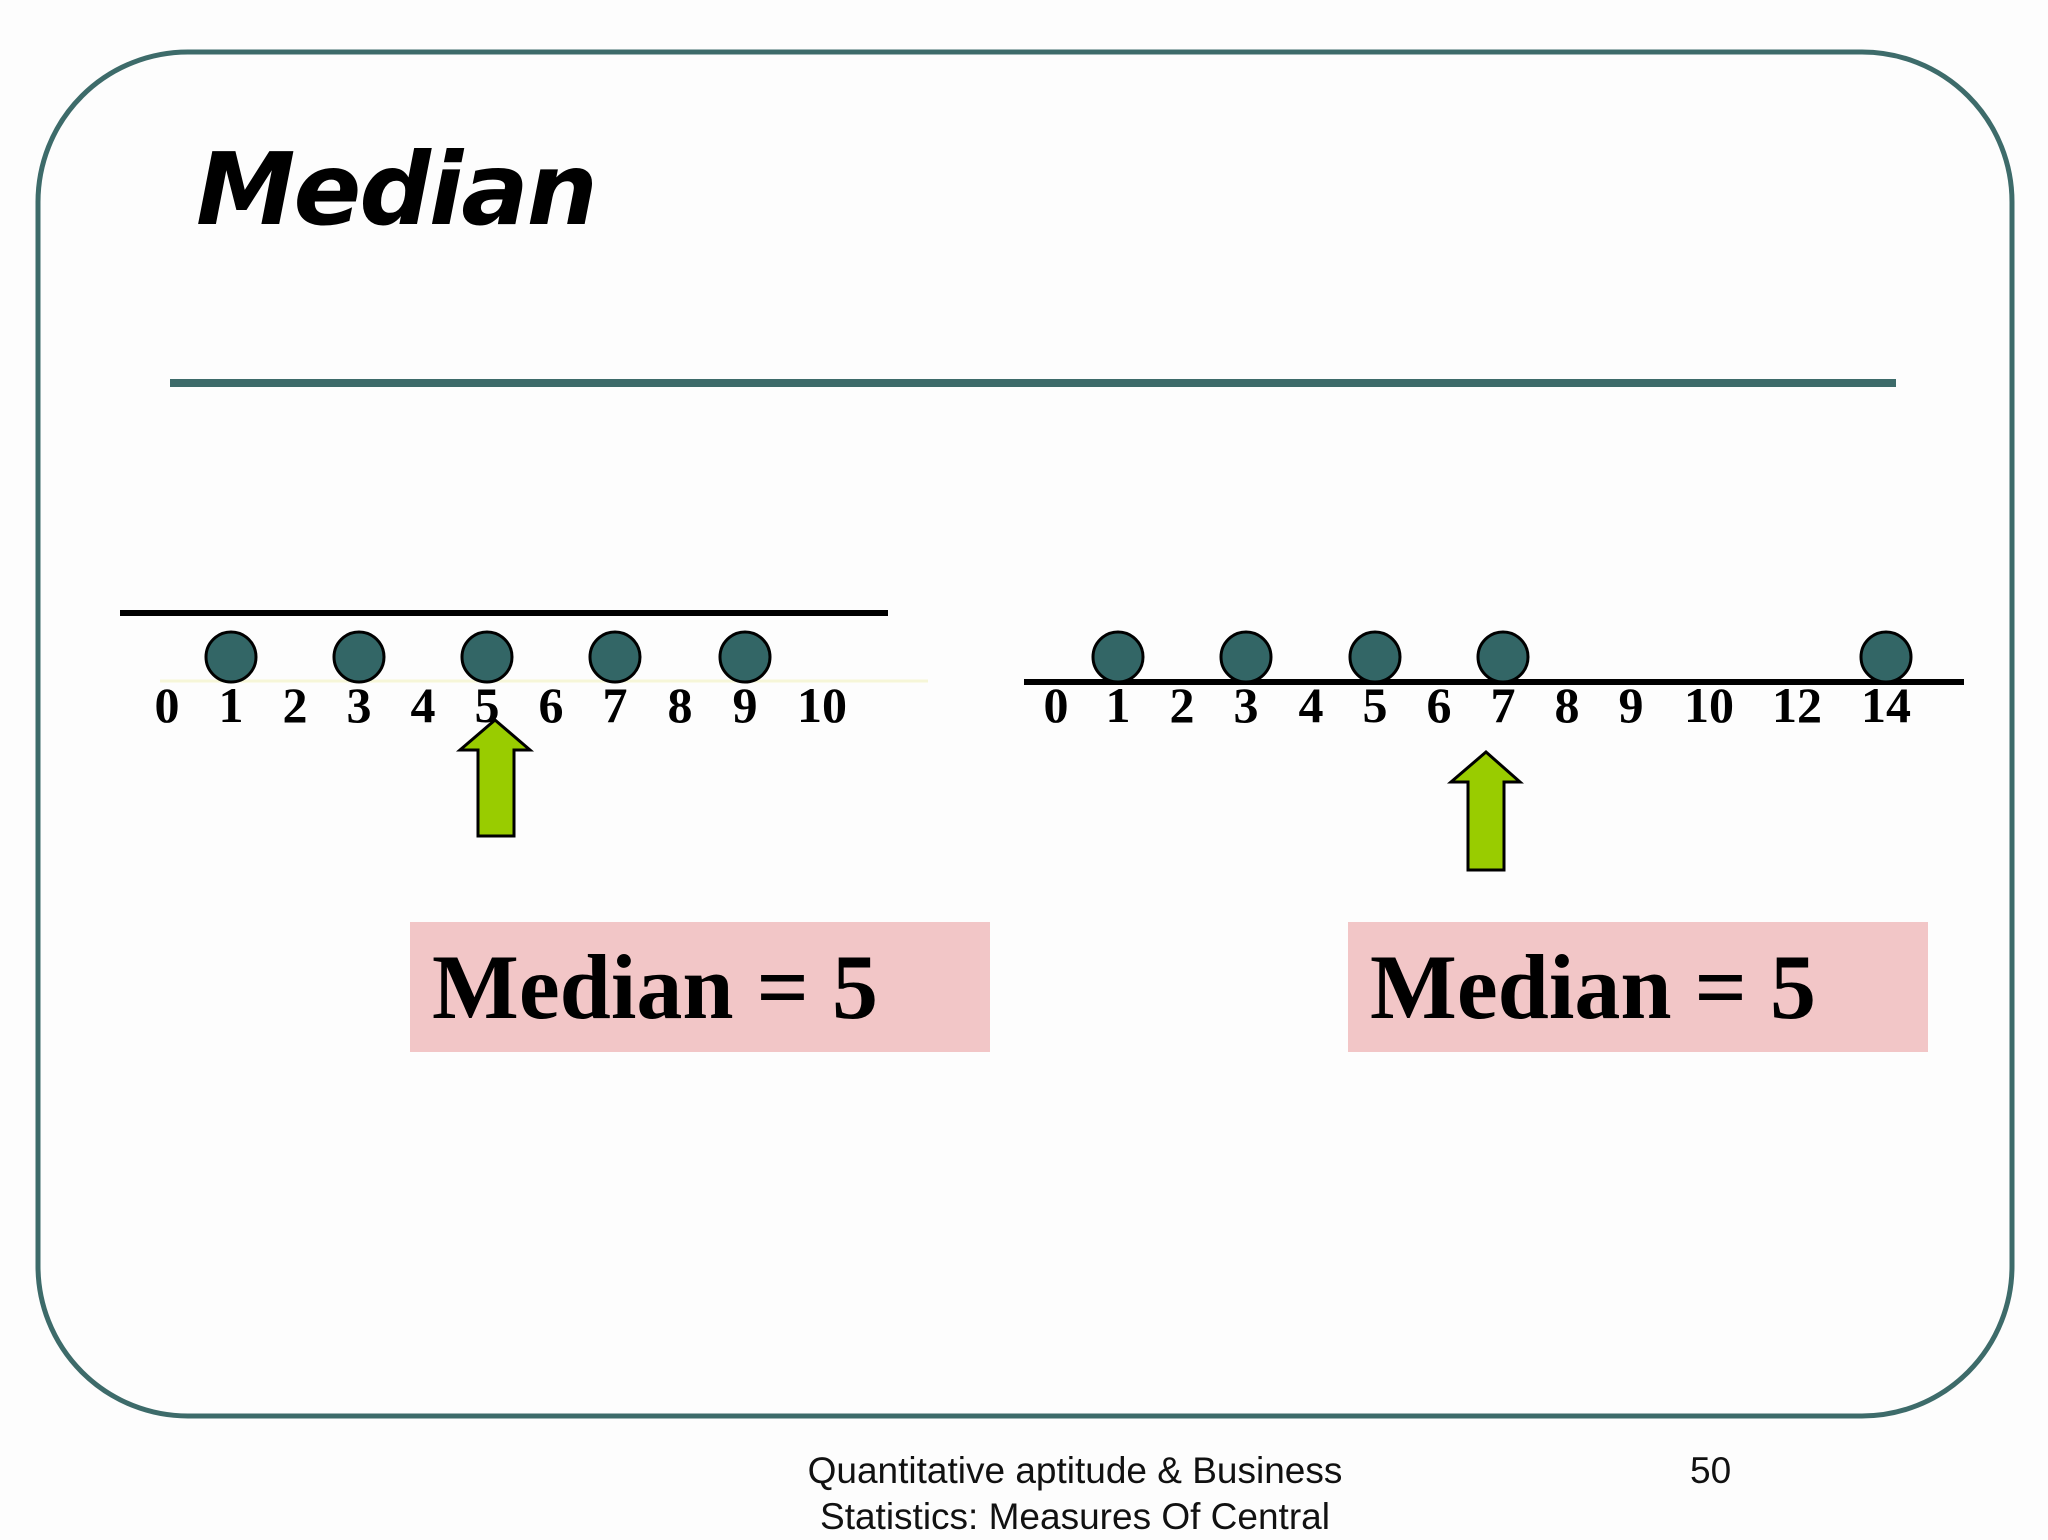 The height and width of the screenshot is (1540, 2048). What do you see at coordinates (495, 778) in the screenshot?
I see `median-arrow-left` at bounding box center [495, 778].